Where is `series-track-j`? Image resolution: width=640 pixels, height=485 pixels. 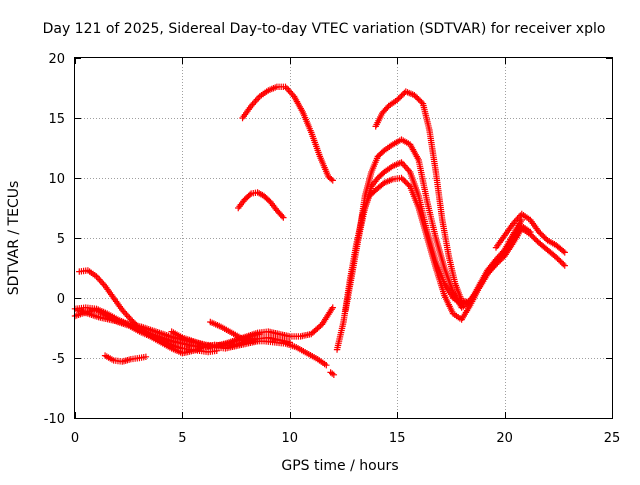
series-track-j is located at coordinates (287, 133).